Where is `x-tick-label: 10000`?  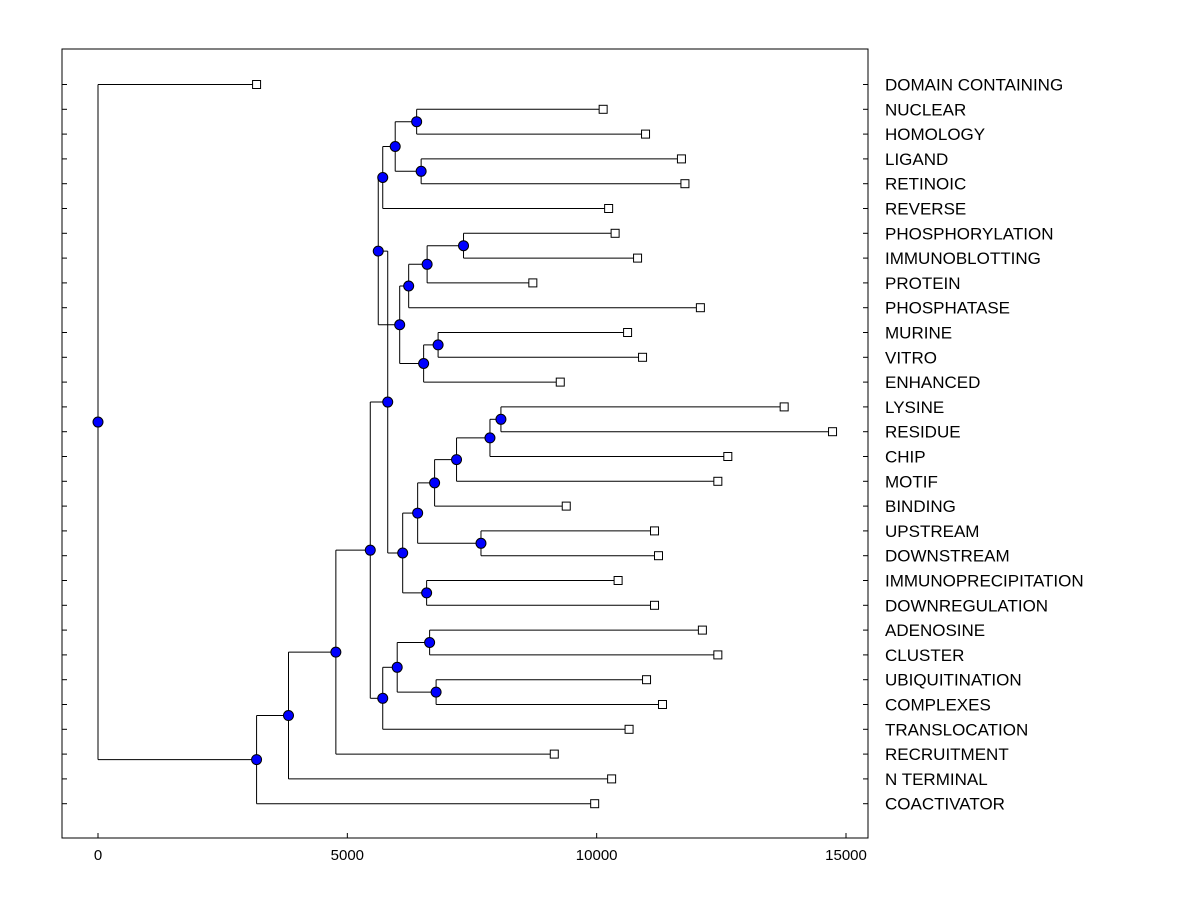 x-tick-label: 10000 is located at coordinates (597, 855).